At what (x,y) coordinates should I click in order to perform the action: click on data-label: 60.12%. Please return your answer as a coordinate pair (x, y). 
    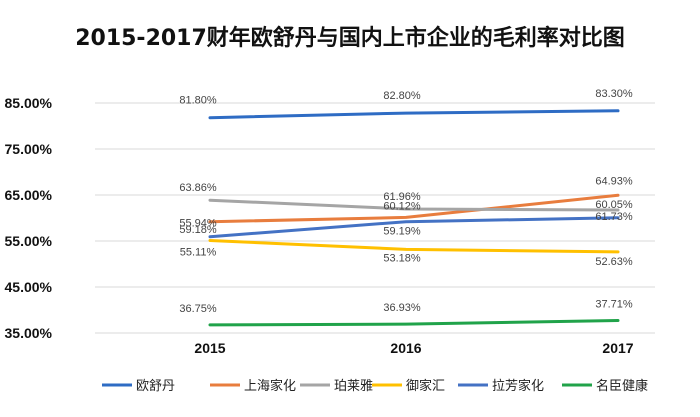
    Looking at the image, I should click on (402, 206).